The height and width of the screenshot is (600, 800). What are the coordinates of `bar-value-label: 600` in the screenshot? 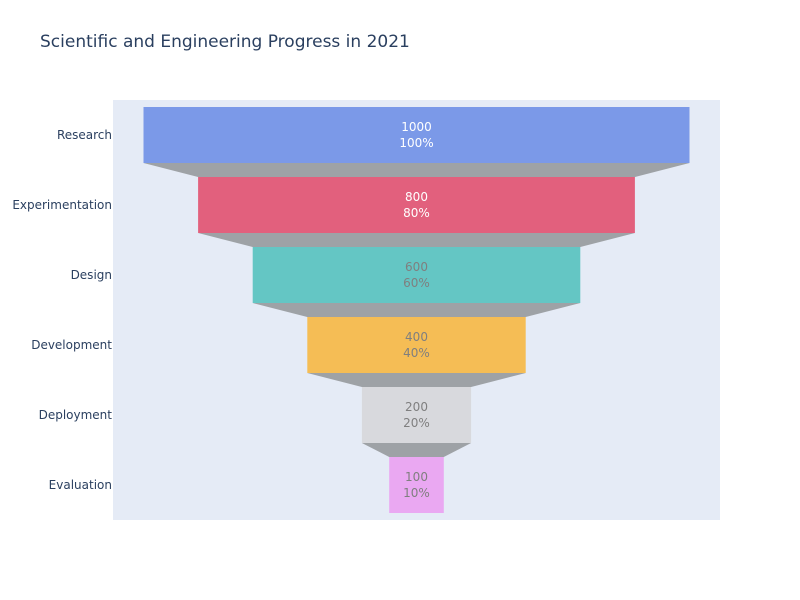 It's located at (416, 267).